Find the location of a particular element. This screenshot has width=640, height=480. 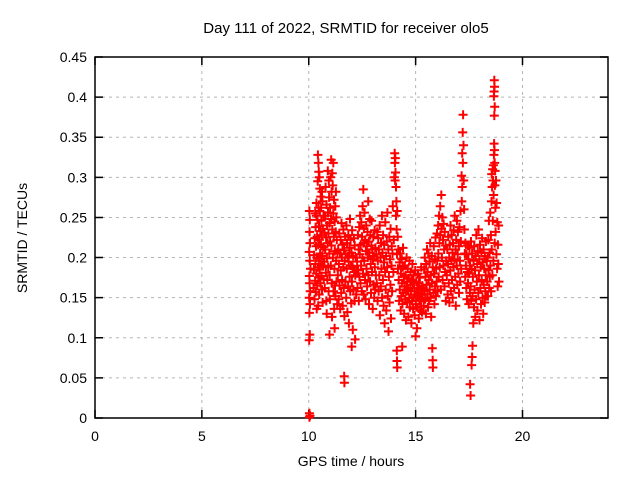

y-tick-label: 0 is located at coordinates (83, 418).